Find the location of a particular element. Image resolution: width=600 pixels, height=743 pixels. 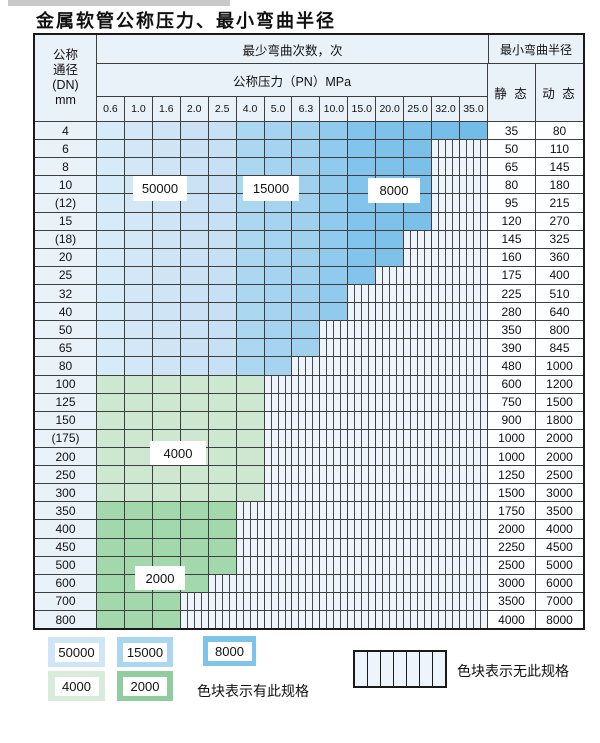

dynamic-radius-cell: 1200 is located at coordinates (559, 384).